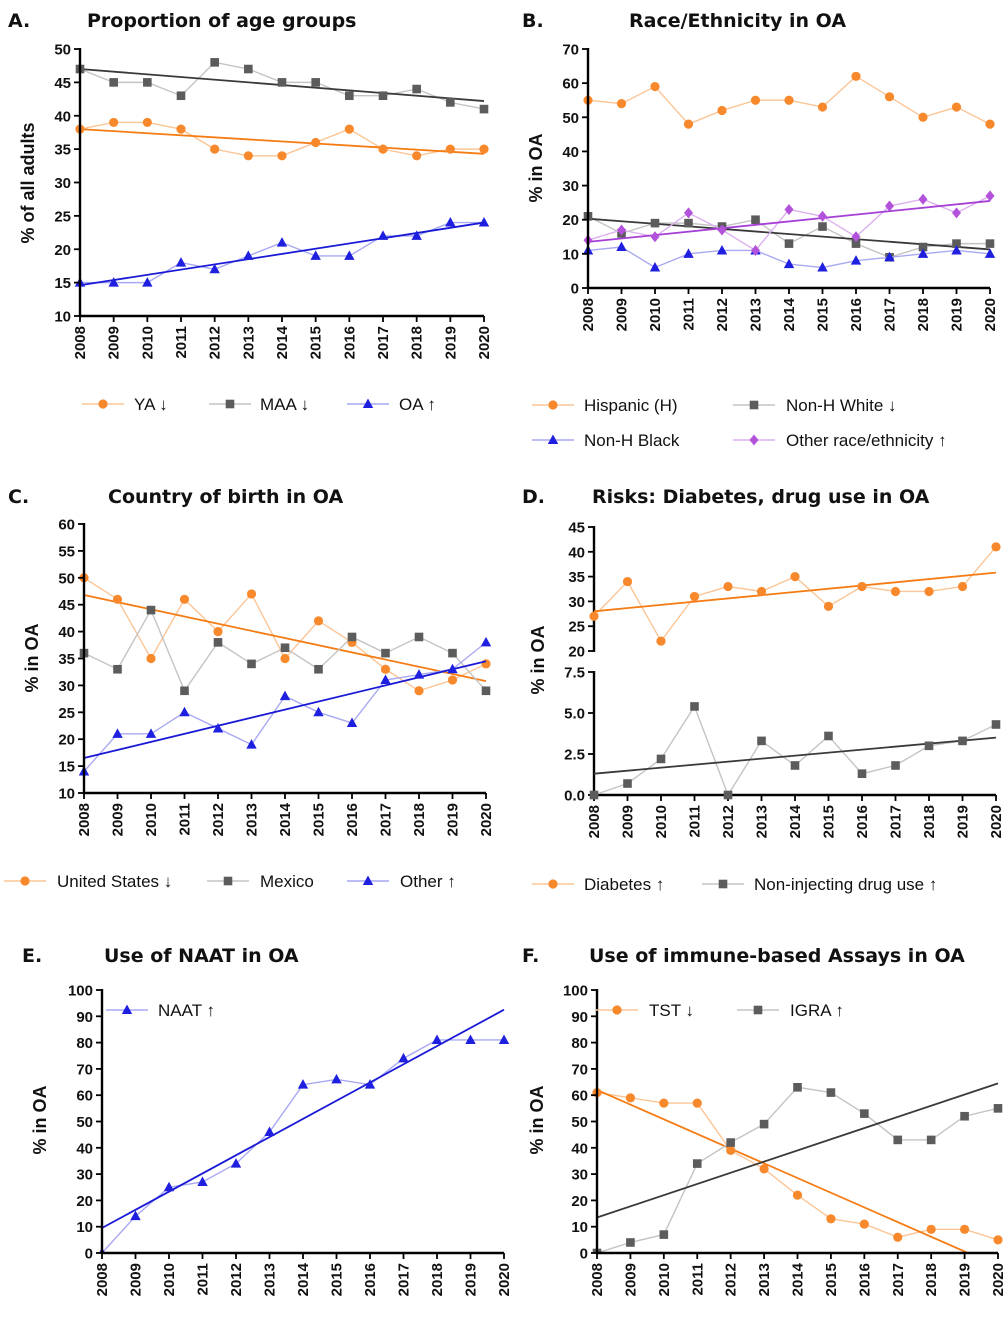 This screenshot has height=1317, width=1004. Describe the element at coordinates (624, 884) in the screenshot. I see `legend-label: Diabetes ↑` at that location.